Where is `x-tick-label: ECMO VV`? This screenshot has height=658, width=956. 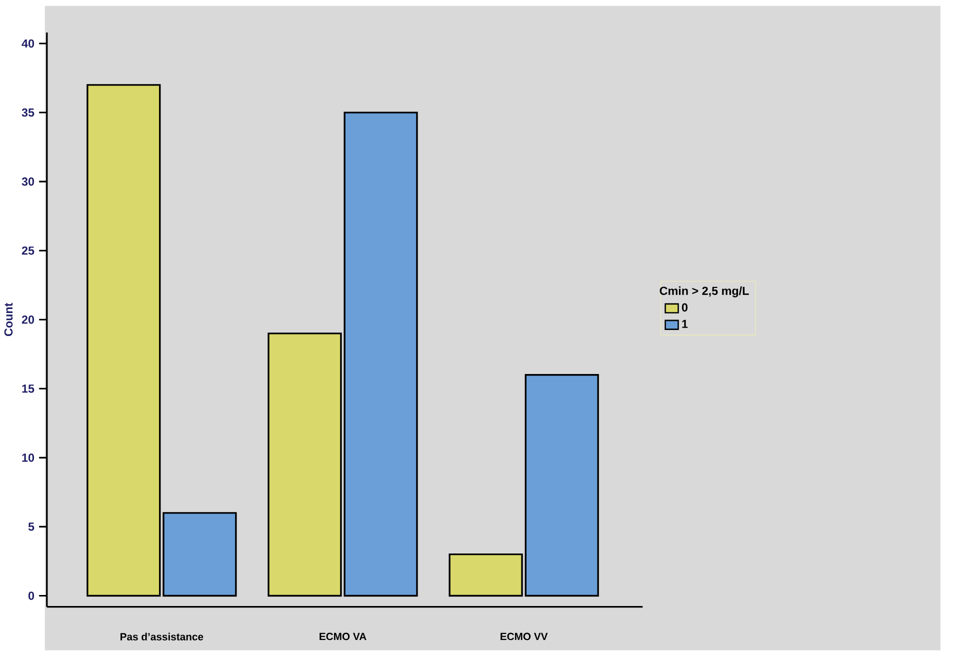
x-tick-label: ECMO VV is located at coordinates (524, 636).